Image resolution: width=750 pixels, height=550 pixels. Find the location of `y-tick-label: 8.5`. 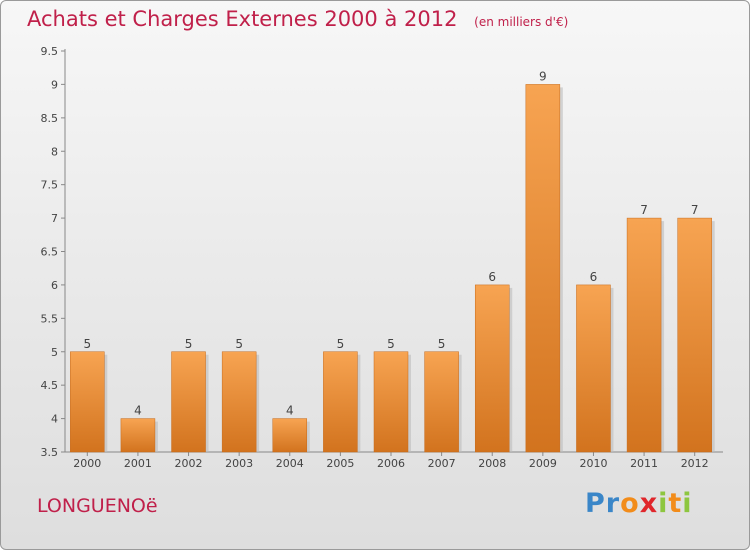

y-tick-label: 8.5 is located at coordinates (50, 118).